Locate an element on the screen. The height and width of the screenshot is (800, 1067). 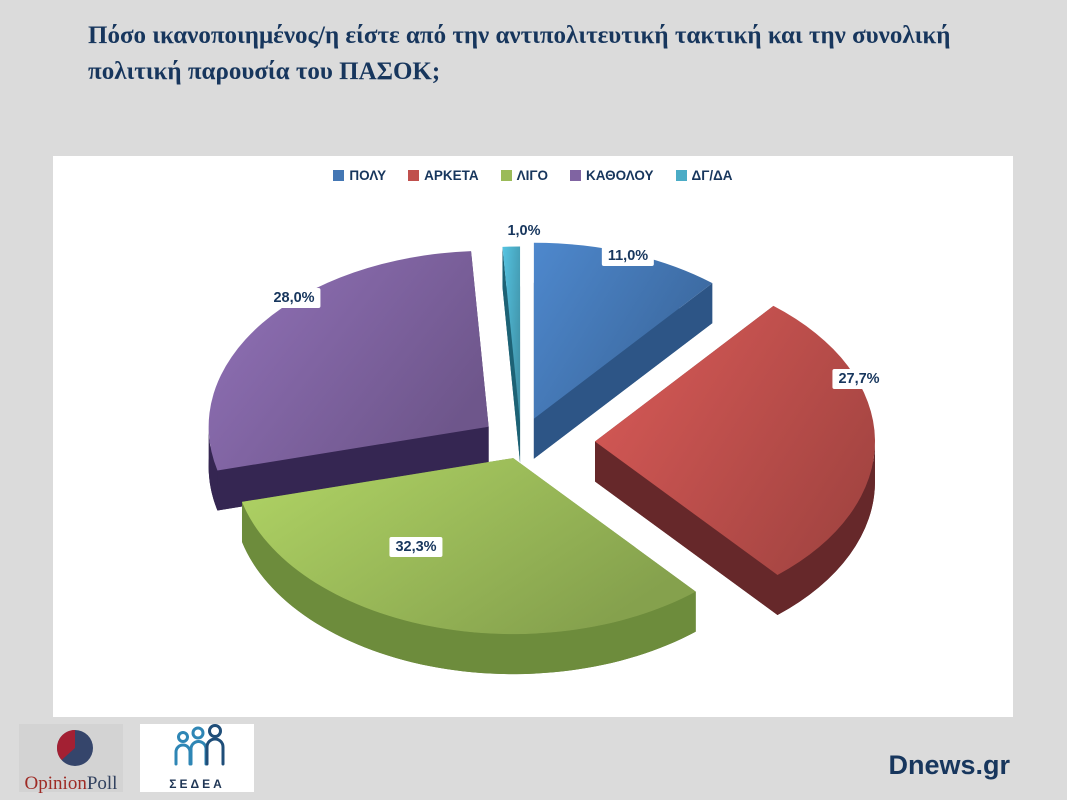
legend-swatch-ΑΡΚΕΤΑ is located at coordinates (414, 175).